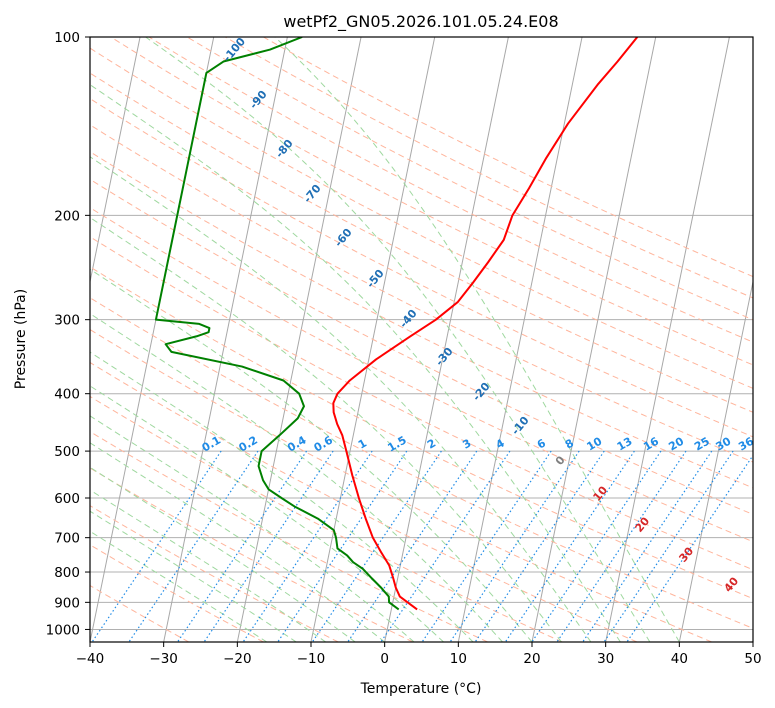 The height and width of the screenshot is (708, 775). I want to click on y-tick-label: 100, so click(67, 38).